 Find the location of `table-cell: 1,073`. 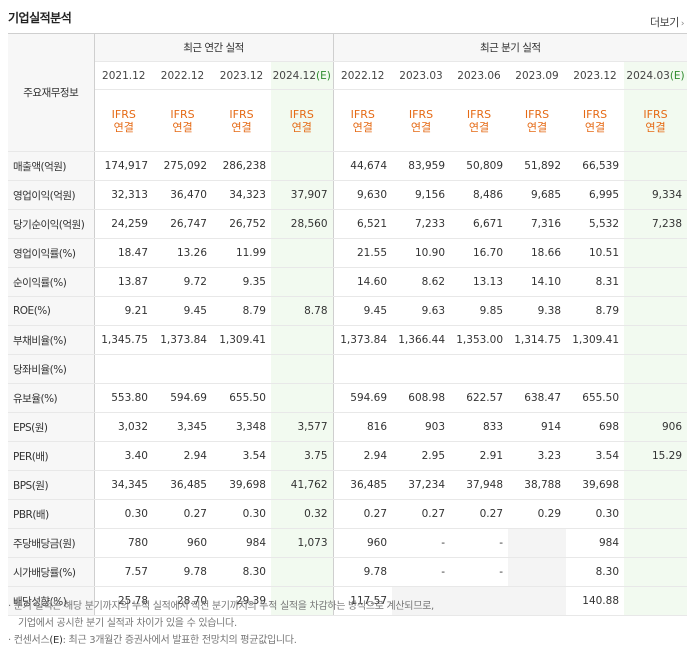

table-cell: 1,073 is located at coordinates (302, 543).